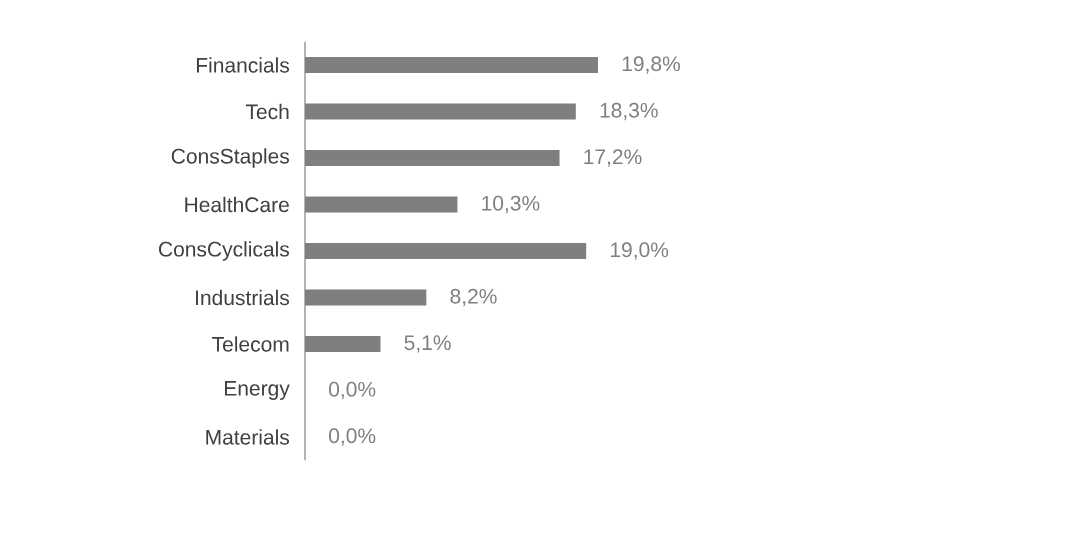  I want to click on y-tick-label: HealthCare, so click(237, 204).